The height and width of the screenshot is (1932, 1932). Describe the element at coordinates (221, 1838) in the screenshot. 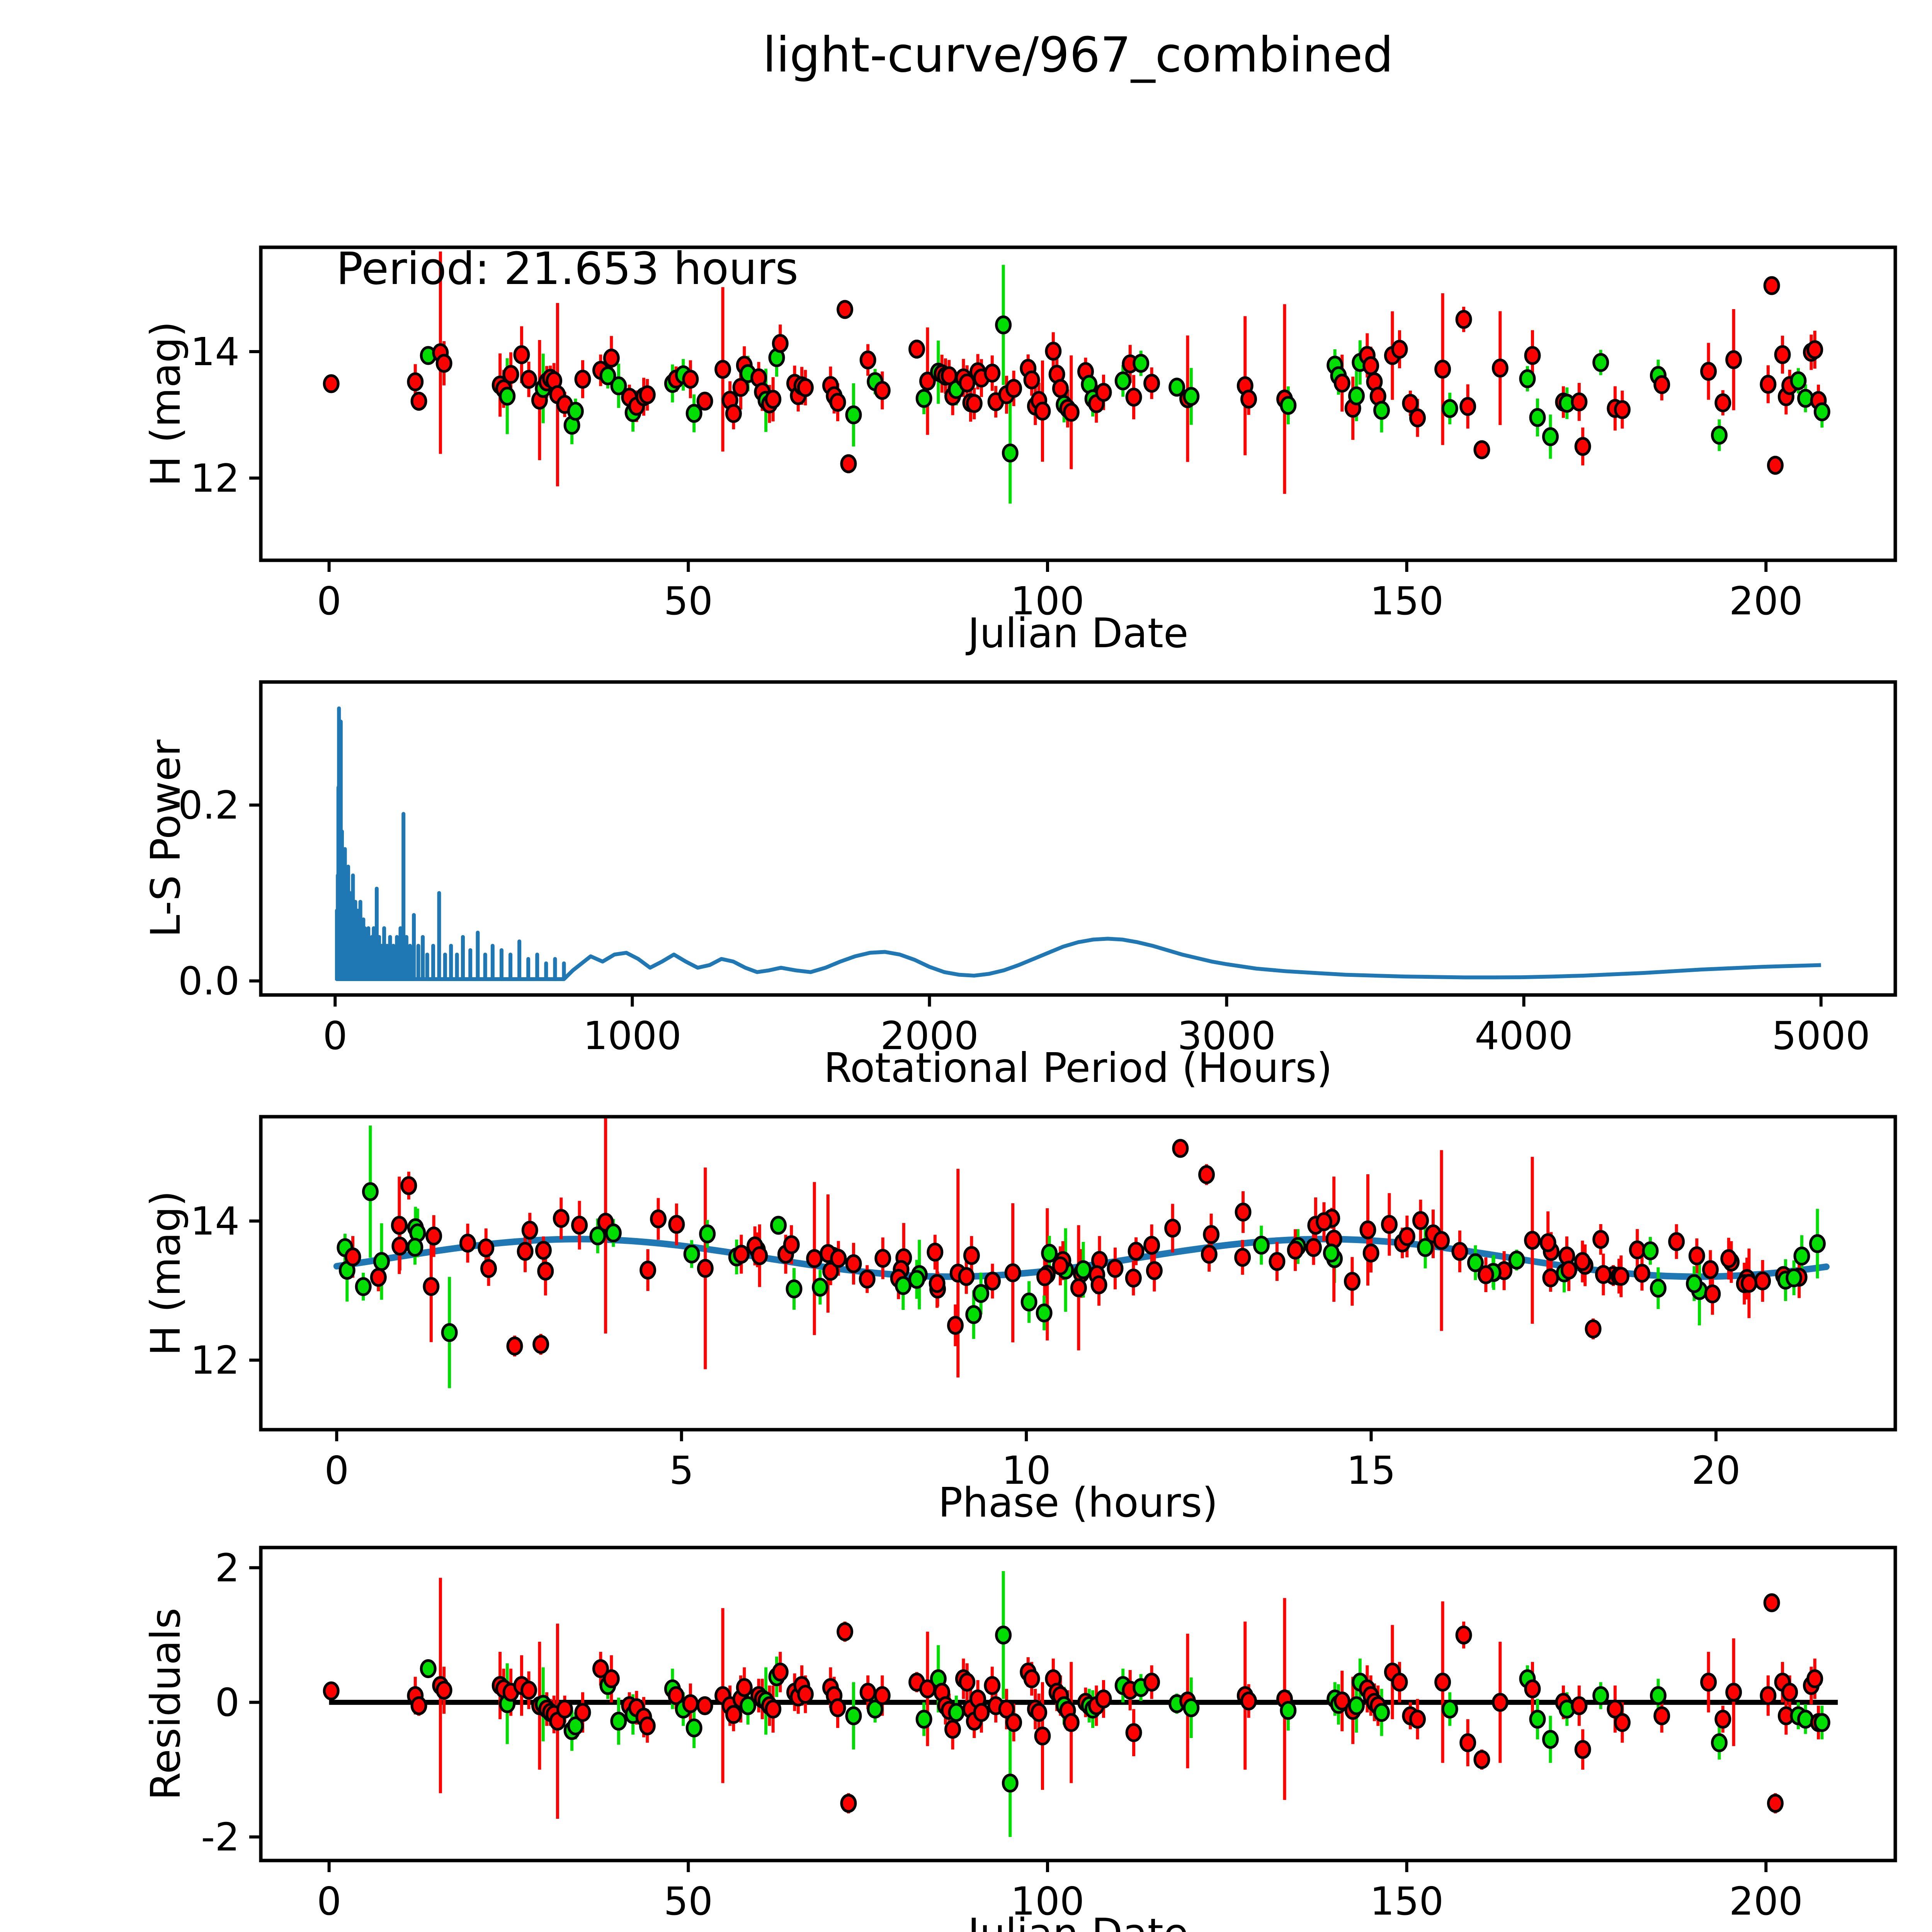

I see `tick-label: -2` at that location.